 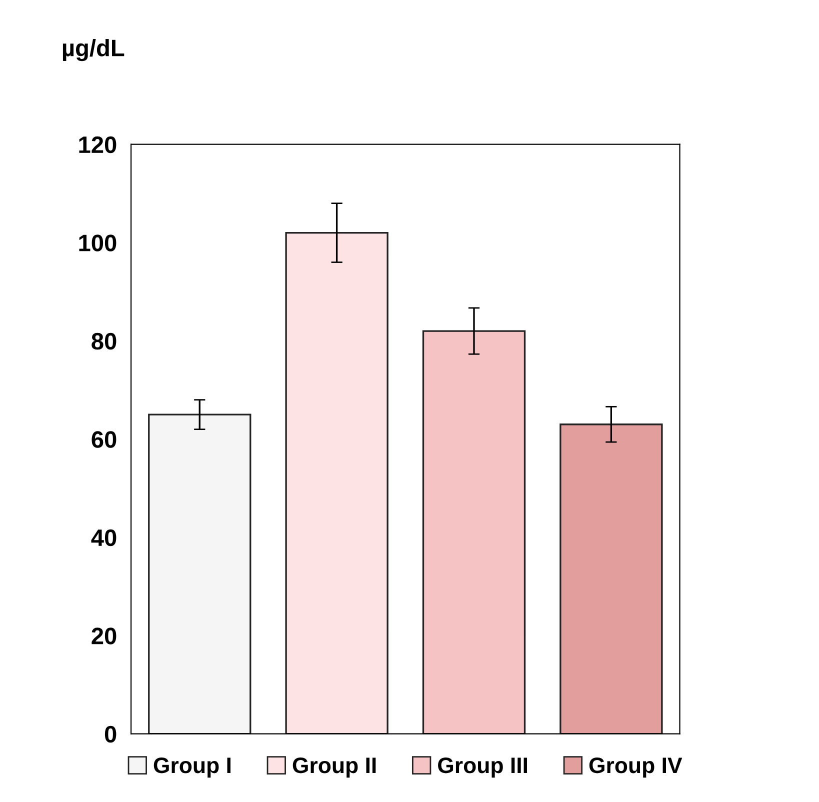 What do you see at coordinates (103, 537) in the screenshot?
I see `y-tick-label: 40` at bounding box center [103, 537].